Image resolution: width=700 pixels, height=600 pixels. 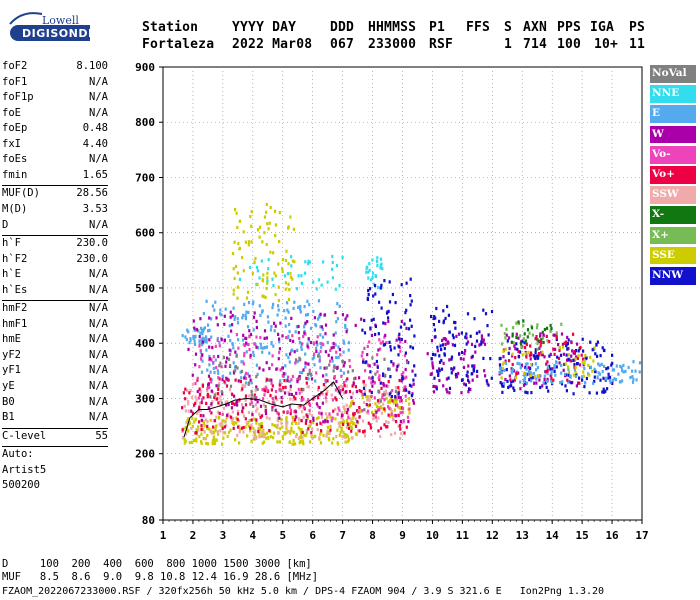 I want to click on param-name: C-level, so click(x=24, y=435).